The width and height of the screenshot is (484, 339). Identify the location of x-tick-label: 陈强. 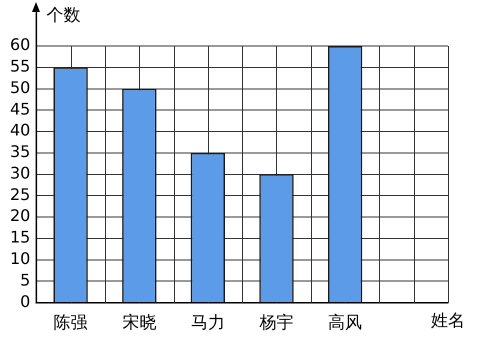
(71, 323).